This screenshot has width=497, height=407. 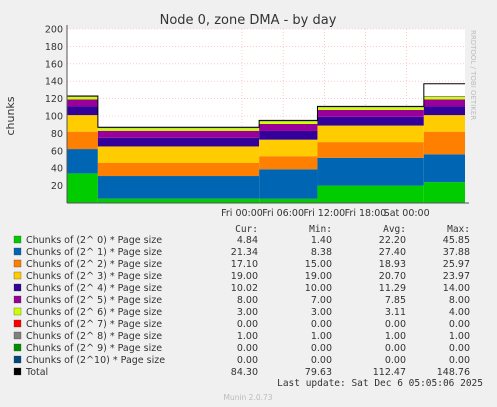 I want to click on legend-series-name: Chunks of (2^ 4) * Page size, so click(x=94, y=288).